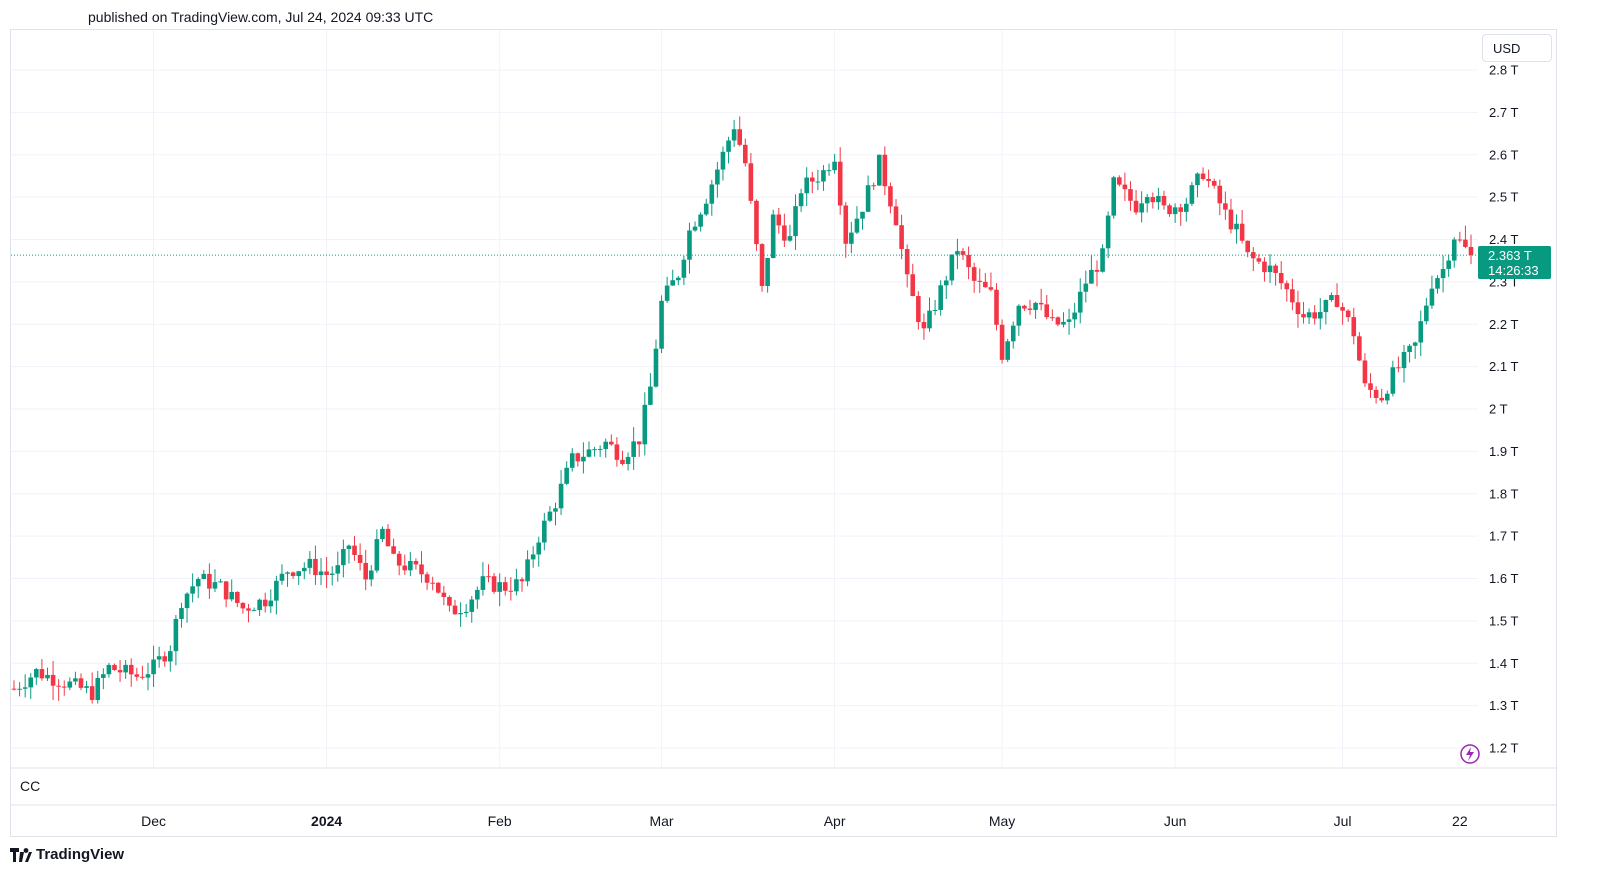  I want to click on time-tick-label: Jun, so click(1175, 821).